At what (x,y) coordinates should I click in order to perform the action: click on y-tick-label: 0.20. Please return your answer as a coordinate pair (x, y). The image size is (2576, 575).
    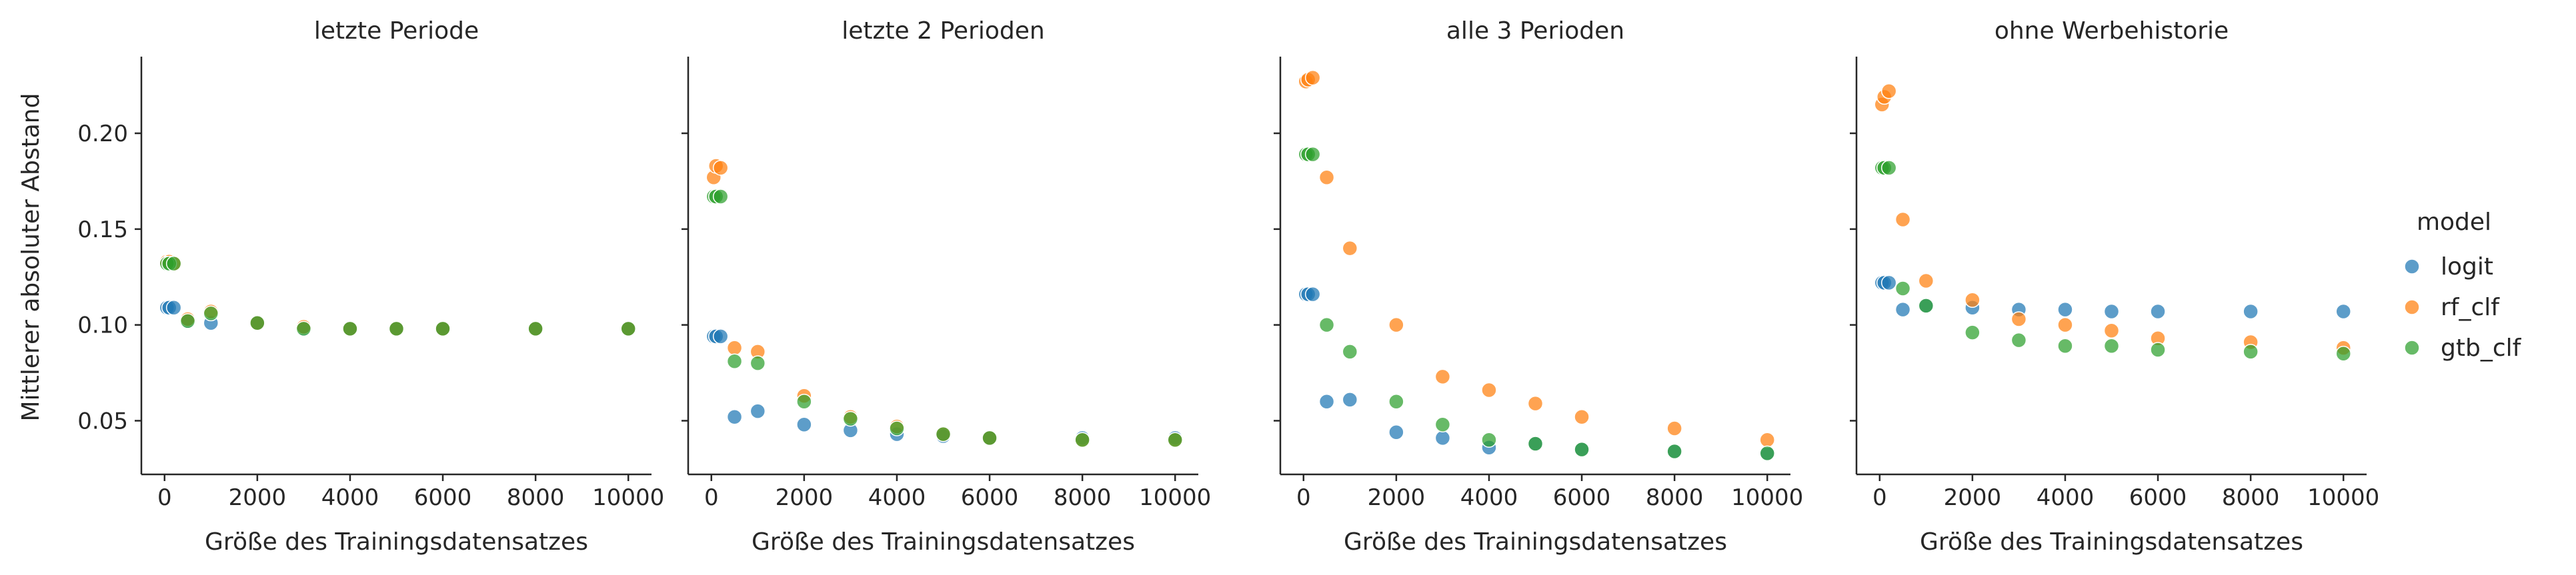
    Looking at the image, I should click on (102, 134).